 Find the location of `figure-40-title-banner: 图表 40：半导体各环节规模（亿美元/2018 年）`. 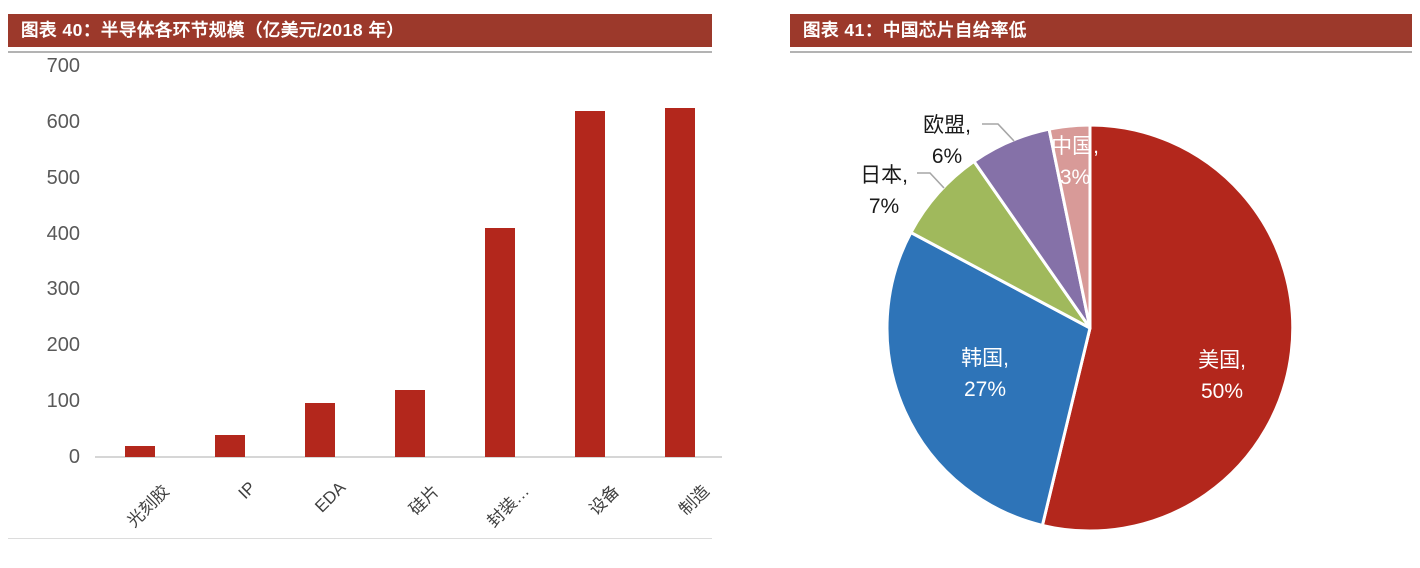

figure-40-title-banner: 图表 40：半导体各环节规模（亿美元/2018 年） is located at coordinates (360, 30).